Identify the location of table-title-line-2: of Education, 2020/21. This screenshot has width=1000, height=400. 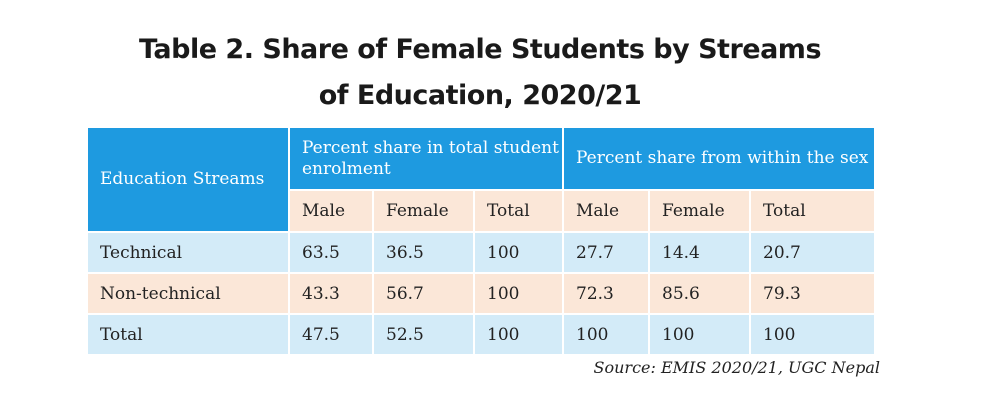
(480, 95).